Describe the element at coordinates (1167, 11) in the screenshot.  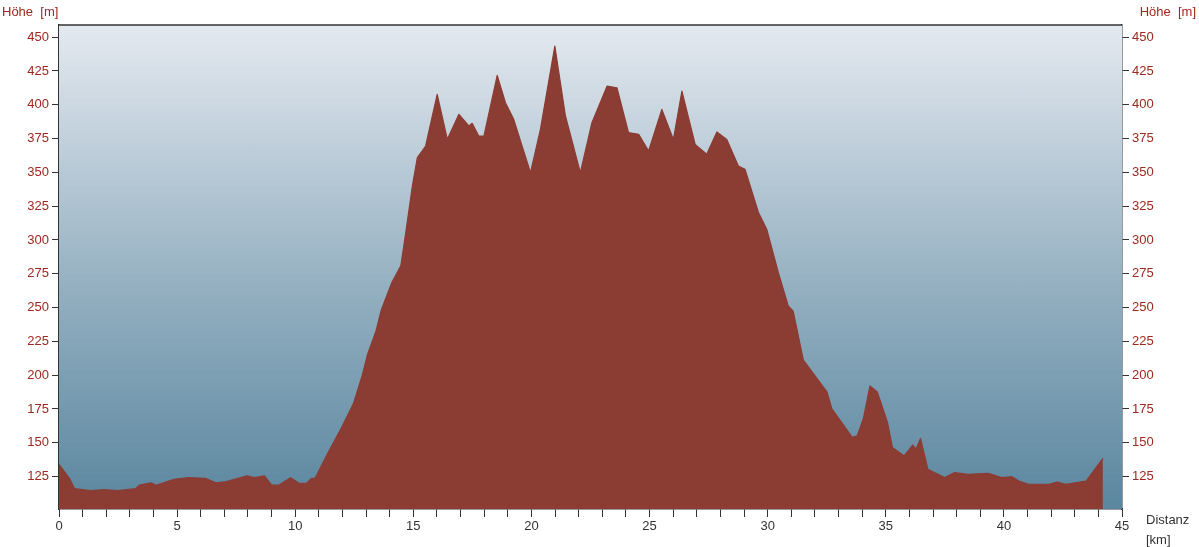
I see `y2-axis-title: Höhe [m]` at that location.